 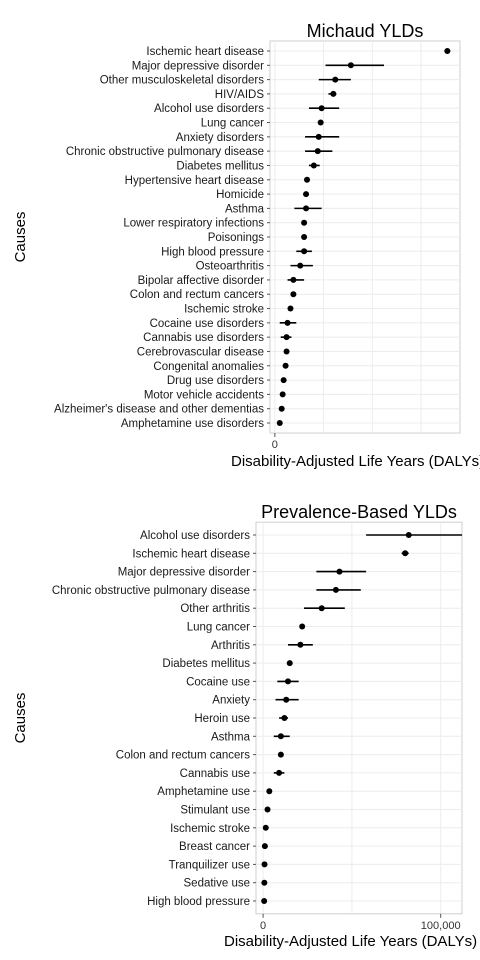 I want to click on category-label: Alzheimer's disease and other dementias, so click(x=159, y=410).